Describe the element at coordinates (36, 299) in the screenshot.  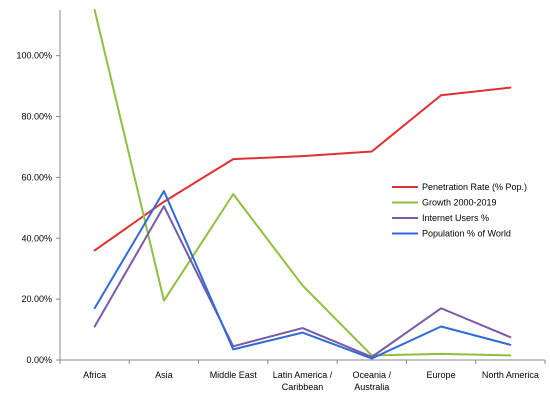
I see `y-tick-label: 20.00%` at that location.